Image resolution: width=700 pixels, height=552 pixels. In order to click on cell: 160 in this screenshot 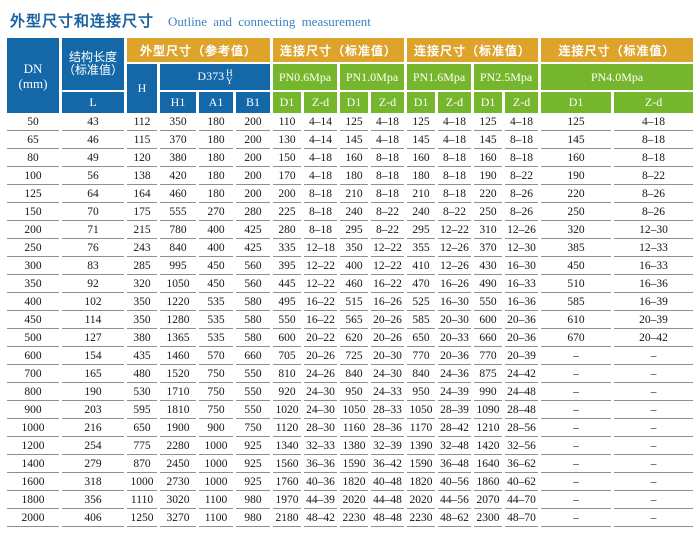, I will do `click(421, 159)`.